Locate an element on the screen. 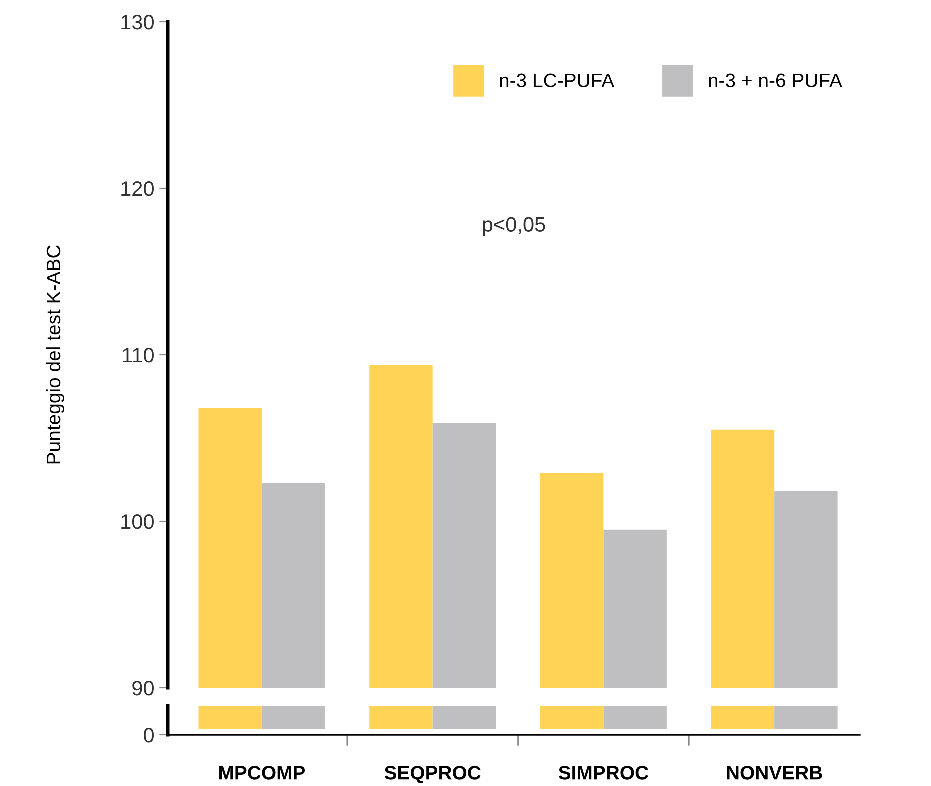  annotation: p<0,05 is located at coordinates (514, 226).